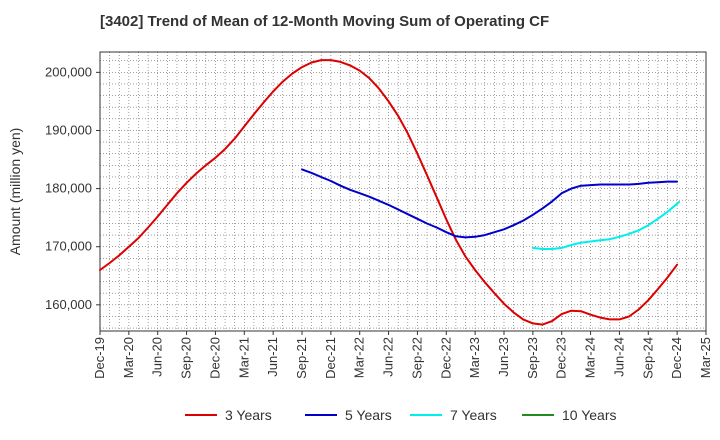  I want to click on x-tick-label: Sep-20, so click(186, 358).